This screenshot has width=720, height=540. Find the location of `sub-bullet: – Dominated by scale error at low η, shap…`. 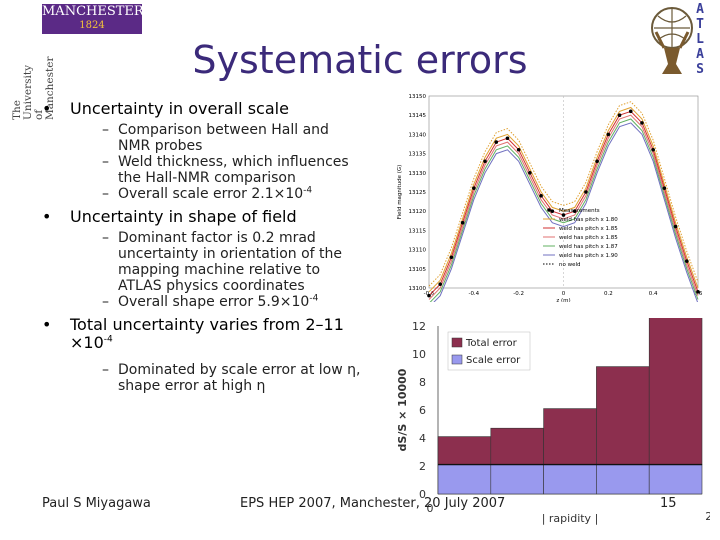

sub-bullet: – Dominated by scale error at low η, shap… is located at coordinates (231, 378).